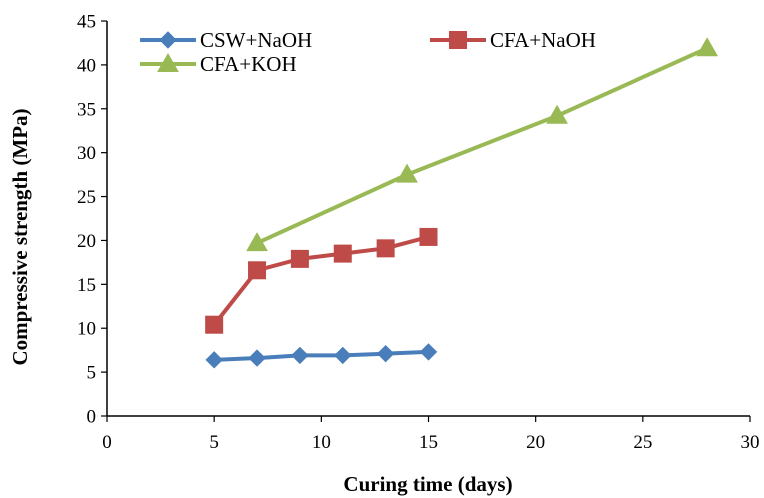 Image resolution: width=764 pixels, height=498 pixels. What do you see at coordinates (86, 241) in the screenshot?
I see `y-tick-label: 20` at bounding box center [86, 241].